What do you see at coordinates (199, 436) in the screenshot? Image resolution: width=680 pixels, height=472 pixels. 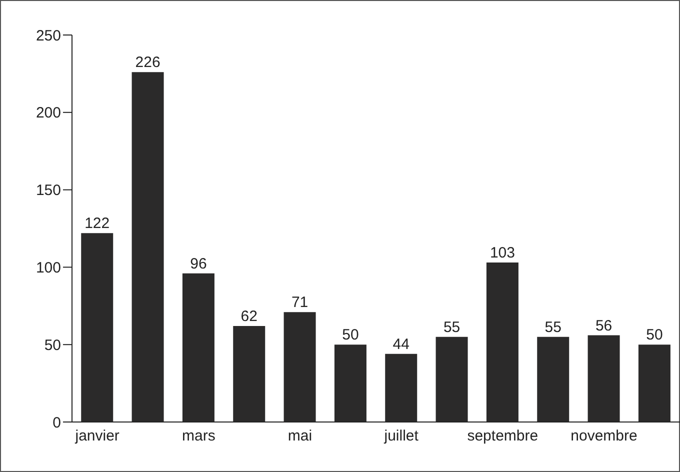 I see `x-tick-label: mars` at bounding box center [199, 436].